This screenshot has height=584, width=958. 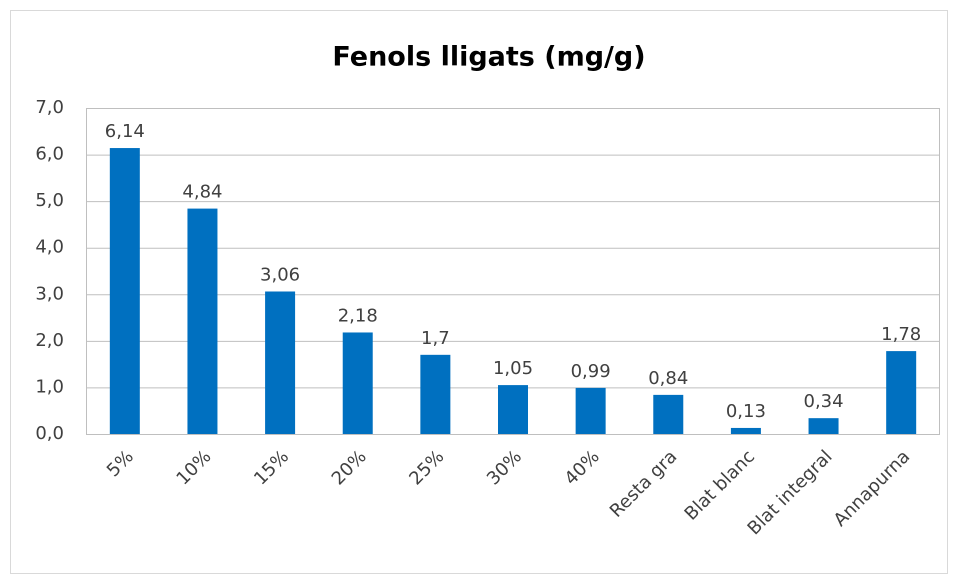 What do you see at coordinates (435, 338) in the screenshot?
I see `data-label: 1,7` at bounding box center [435, 338].